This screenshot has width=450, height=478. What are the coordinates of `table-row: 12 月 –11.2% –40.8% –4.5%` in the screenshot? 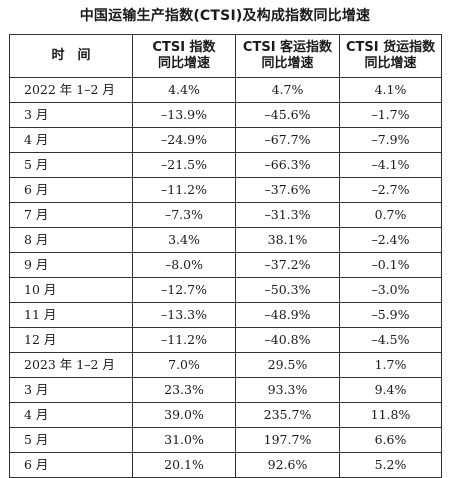 It's located at (225, 340).